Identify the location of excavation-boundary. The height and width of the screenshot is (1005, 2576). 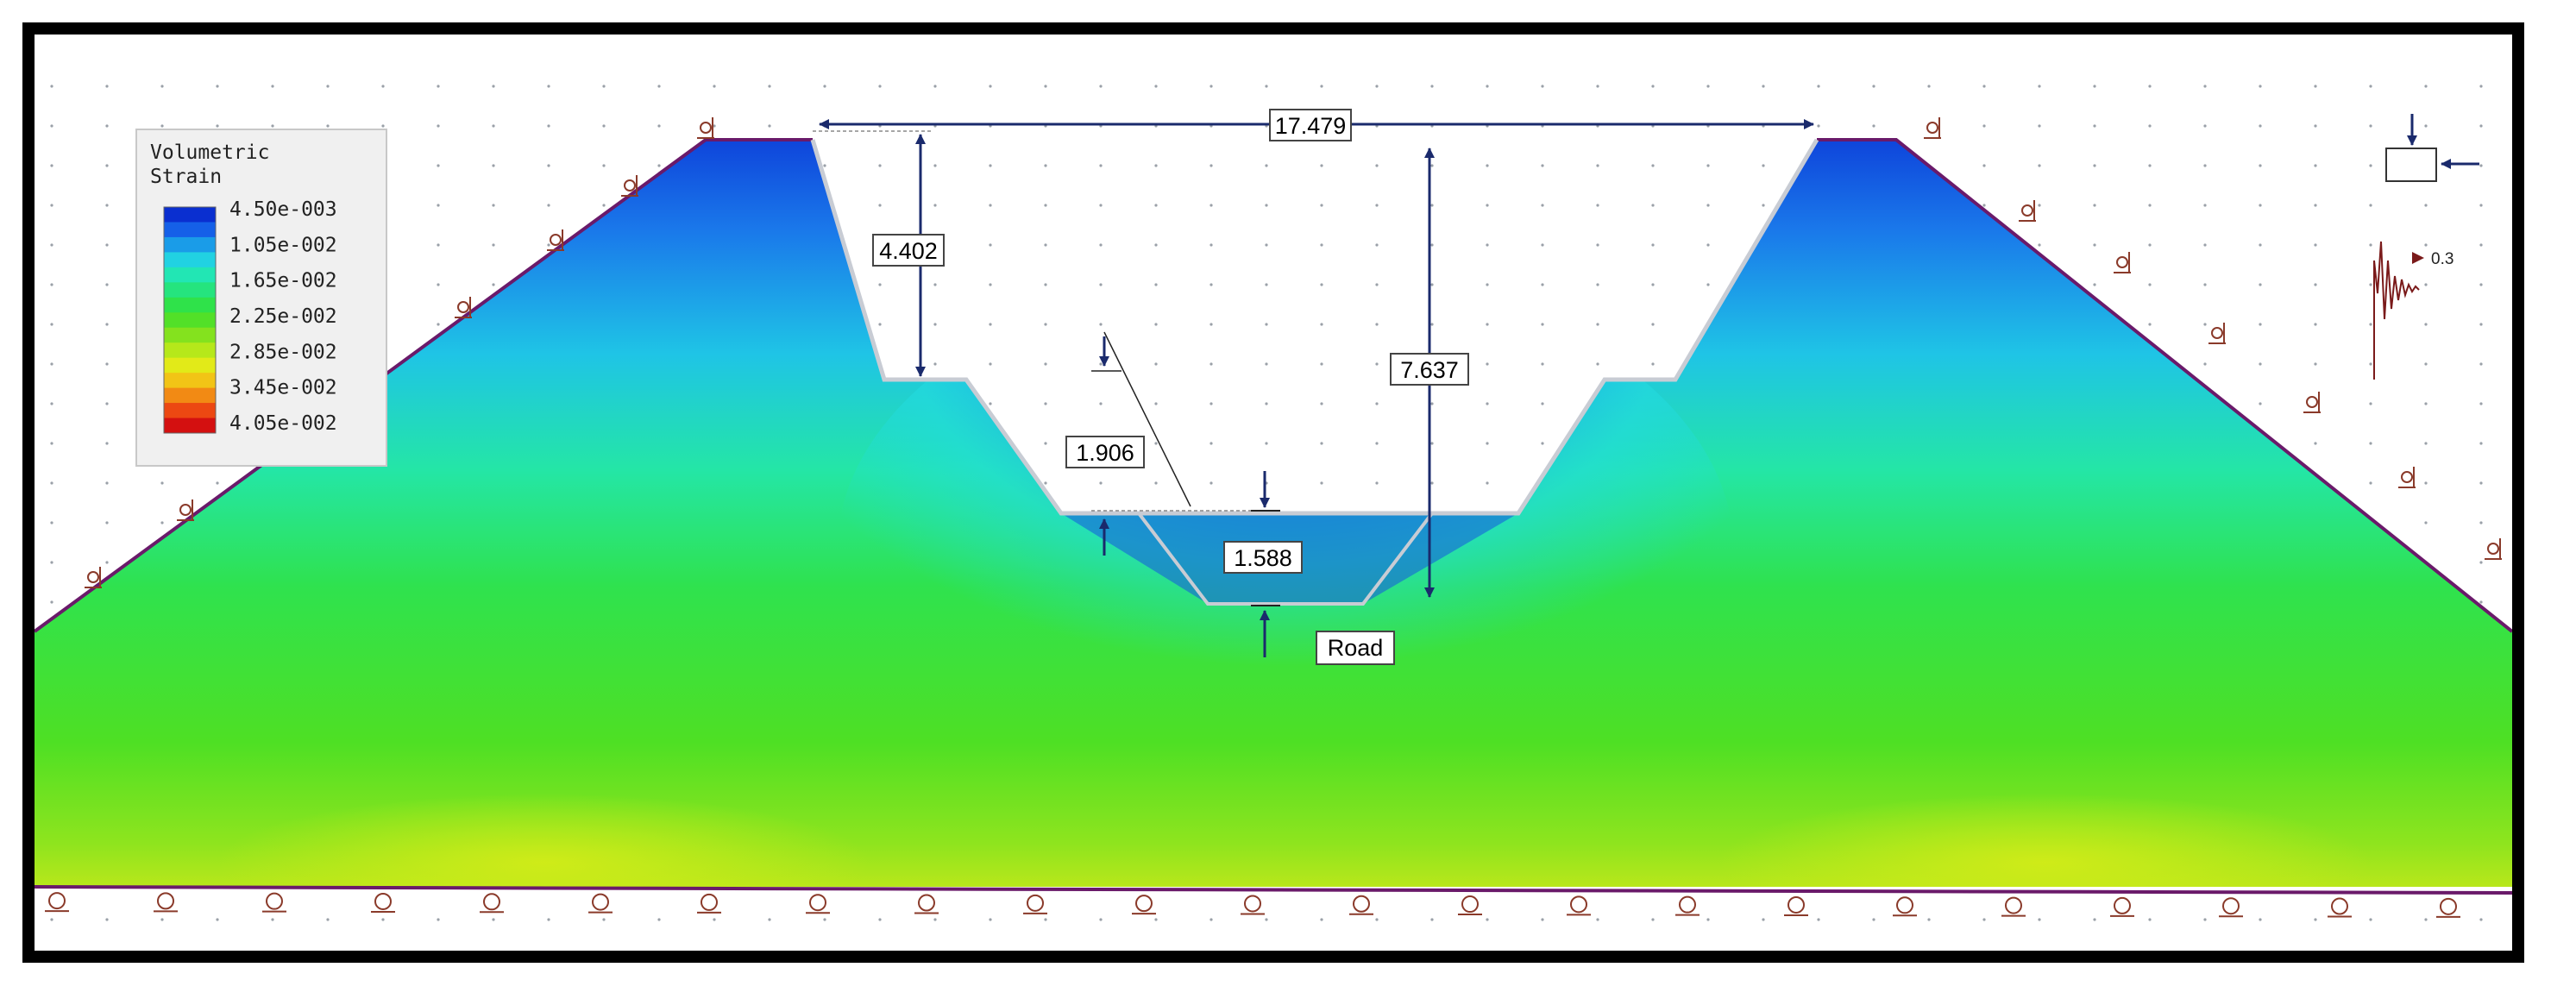
(1314, 327).